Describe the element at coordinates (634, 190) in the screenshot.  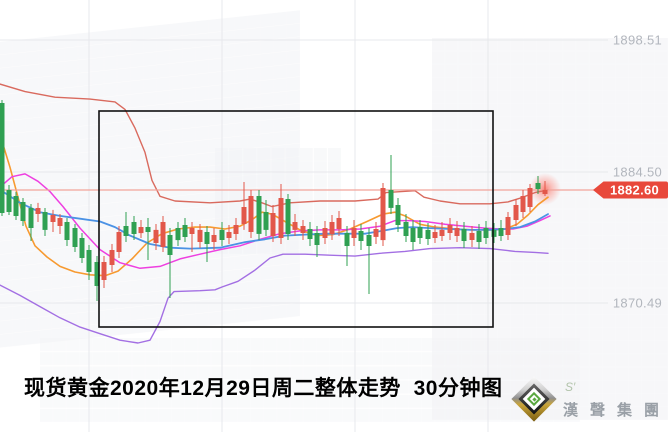
I see `last-price-value: 1882.60` at that location.